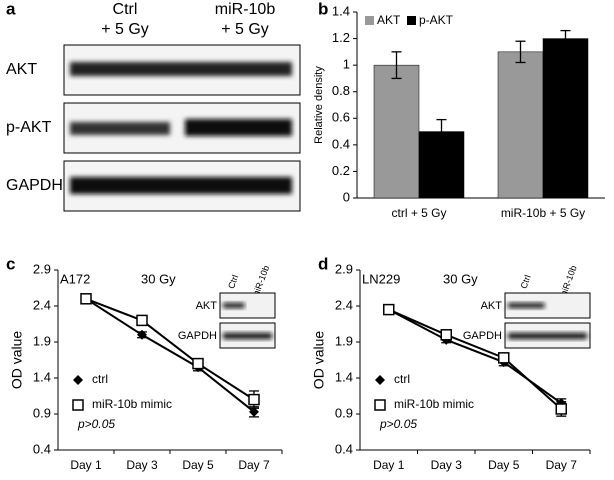 The width and height of the screenshot is (614, 480). Describe the element at coordinates (75, 278) in the screenshot. I see `annotation: A172` at that location.